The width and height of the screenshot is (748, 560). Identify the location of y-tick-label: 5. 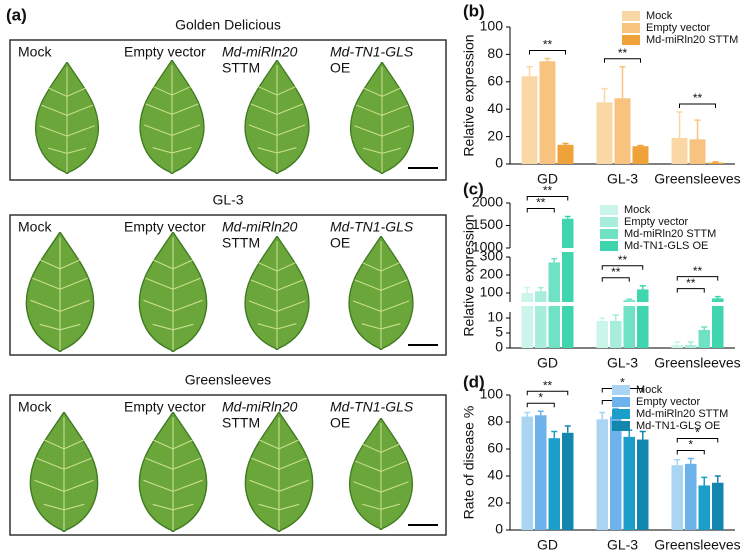
(499, 332).